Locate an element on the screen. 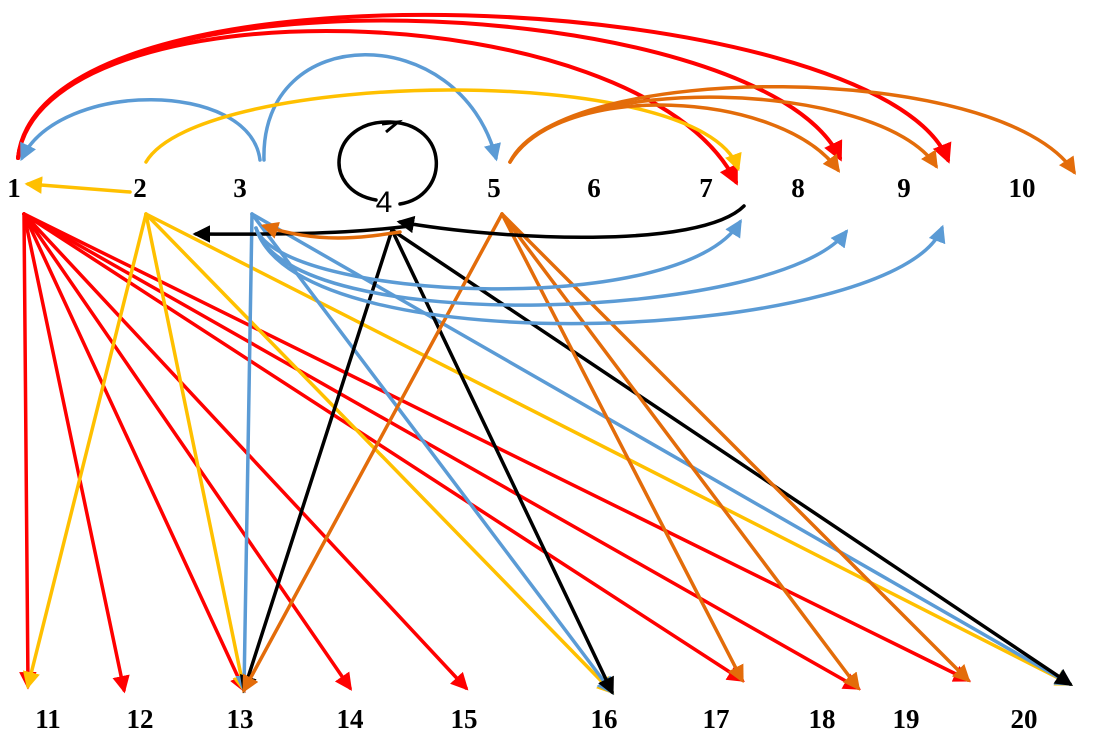 The image size is (1112, 736). node-label-19: 19 is located at coordinates (906, 719).